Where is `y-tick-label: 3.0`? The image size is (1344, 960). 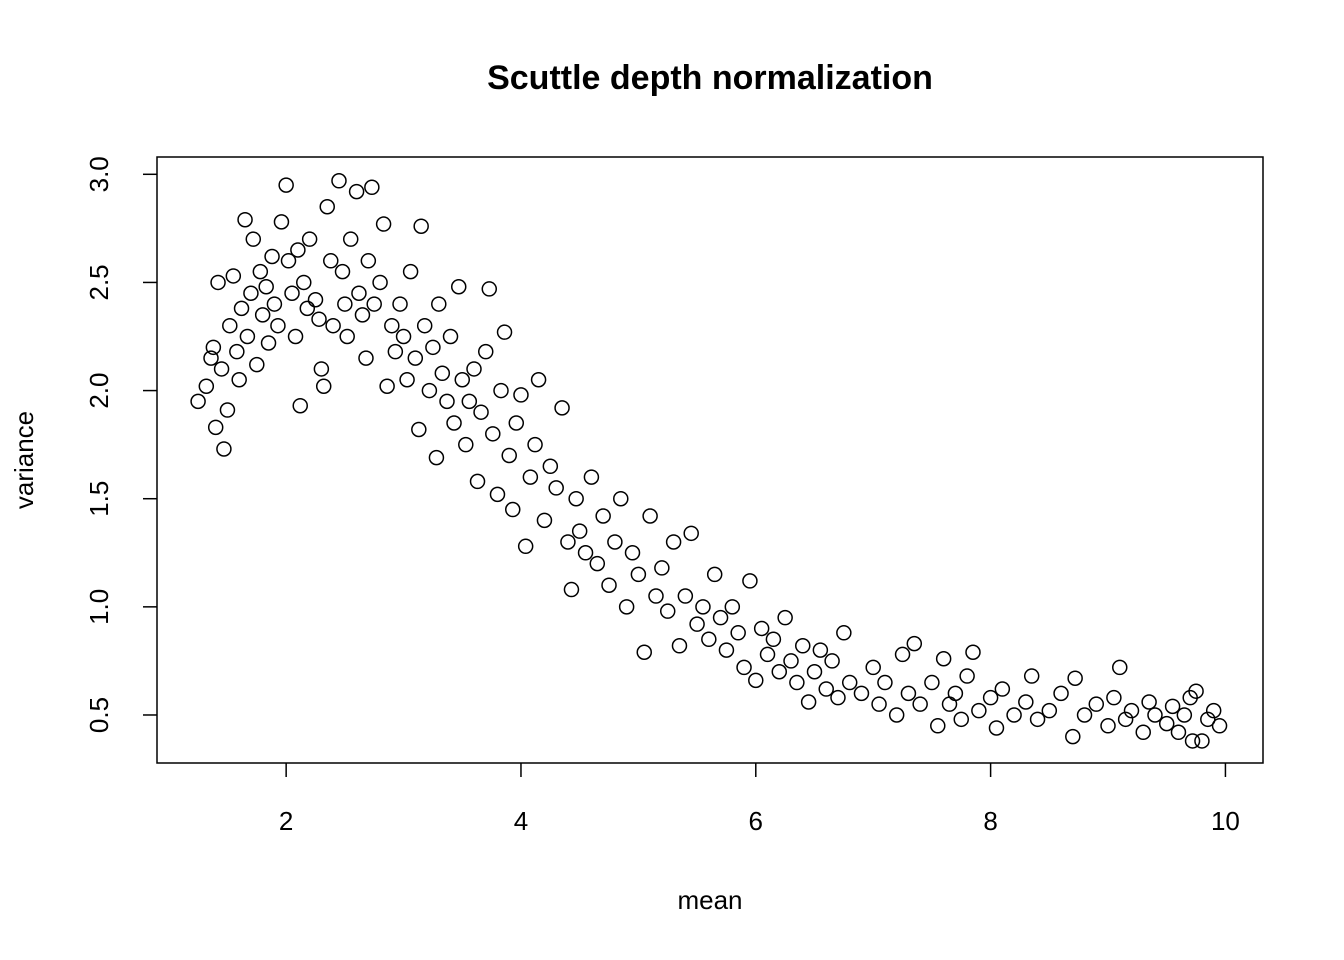 y-tick-label: 3.0 is located at coordinates (99, 174).